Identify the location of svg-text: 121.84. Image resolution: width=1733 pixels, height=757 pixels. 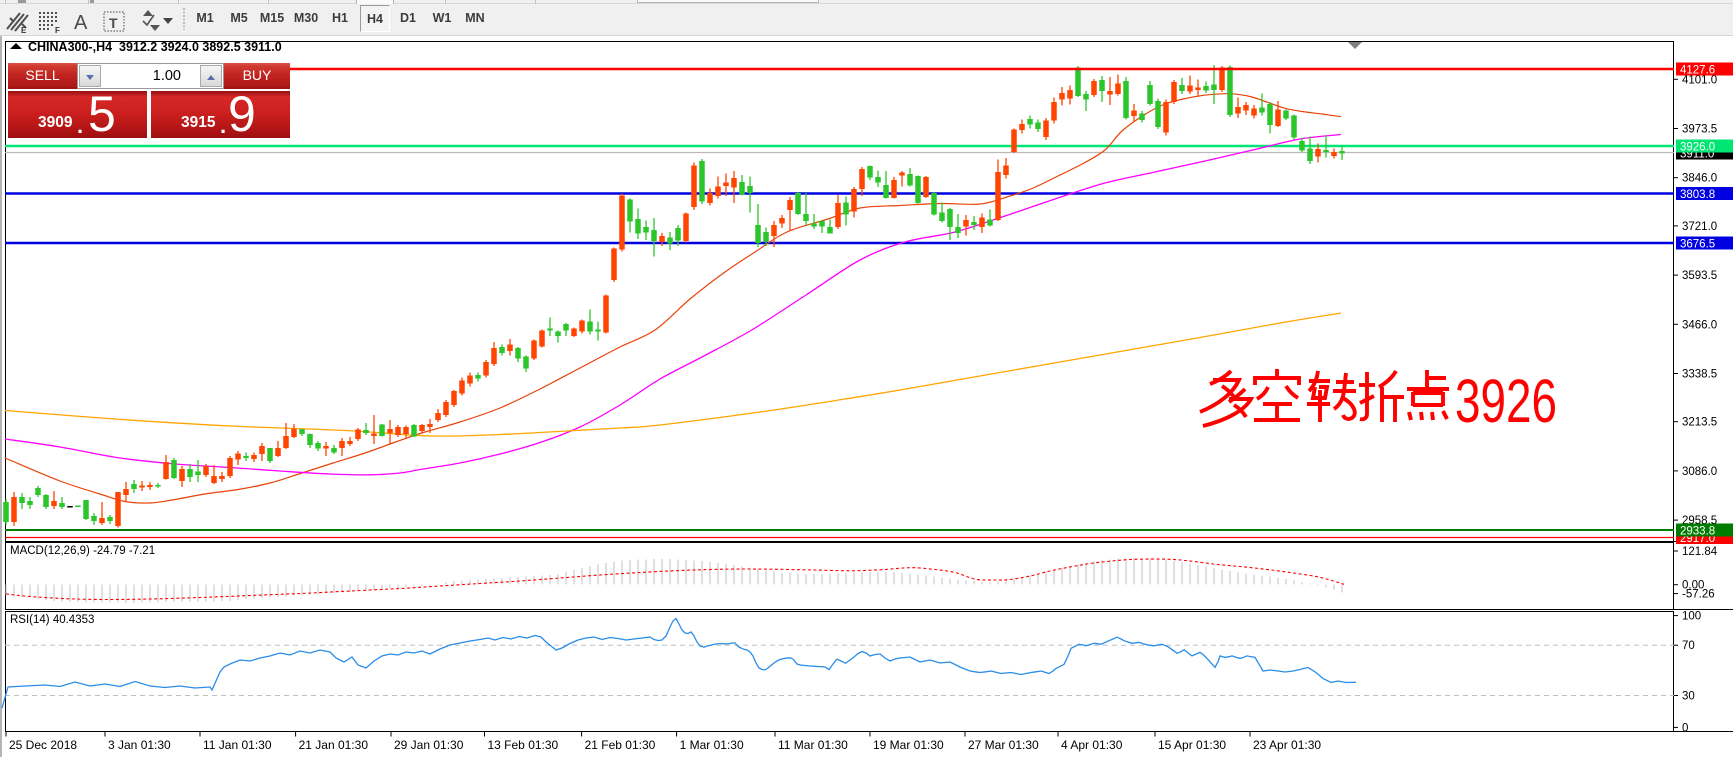
(1700, 552).